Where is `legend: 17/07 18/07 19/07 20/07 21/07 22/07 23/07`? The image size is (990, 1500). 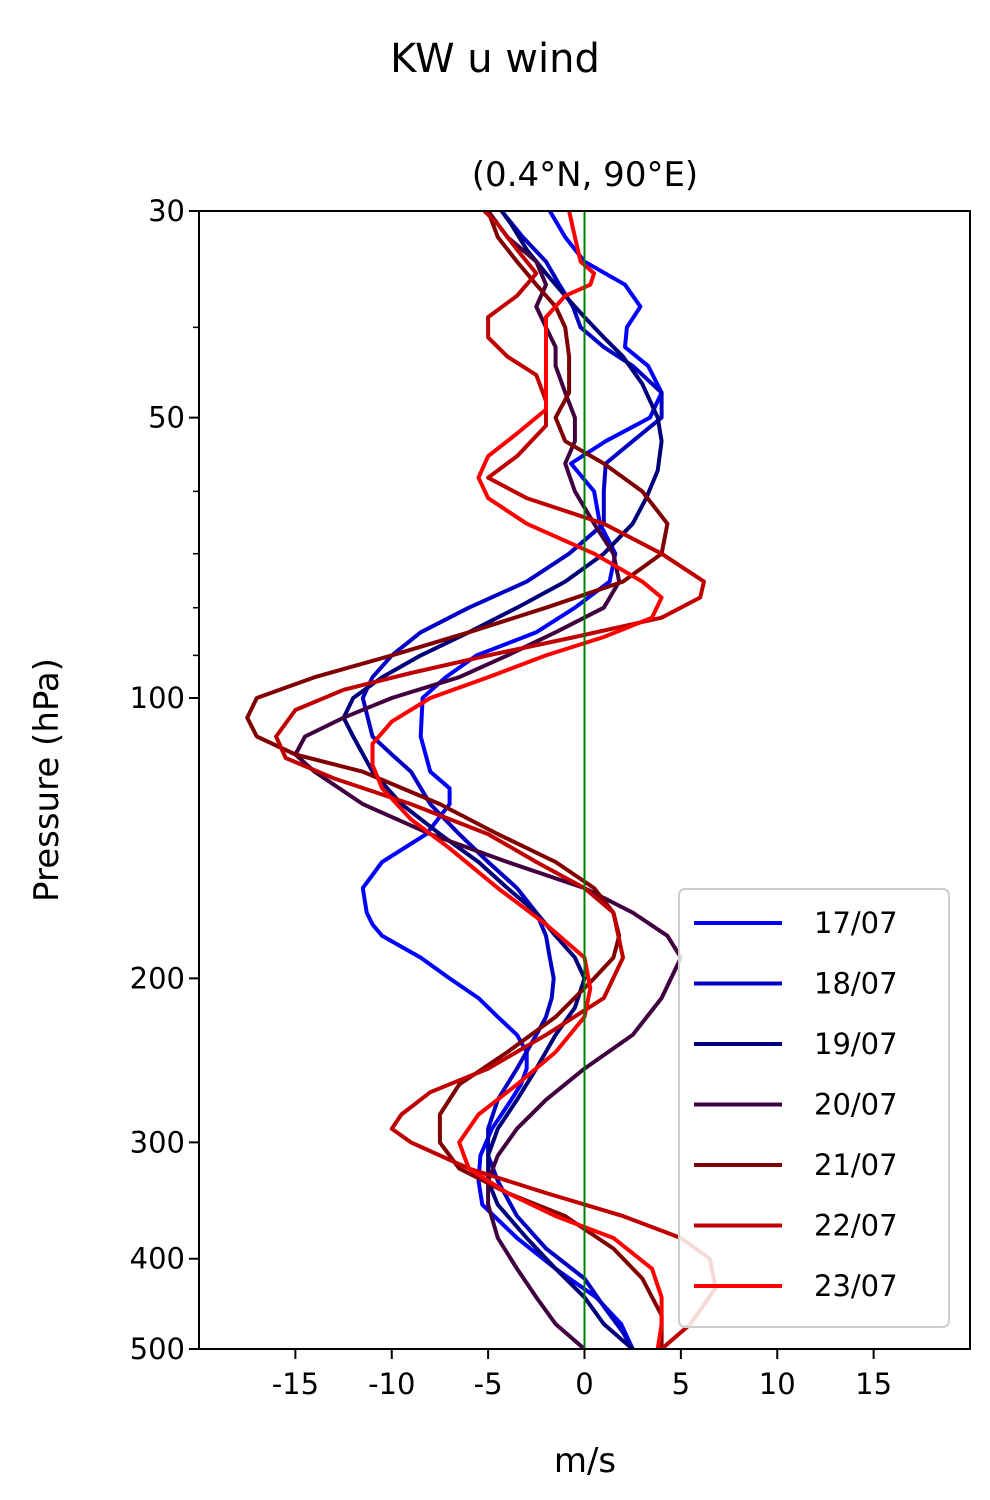 legend: 17/07 18/07 19/07 20/07 21/07 22/07 23/07 is located at coordinates (814, 1108).